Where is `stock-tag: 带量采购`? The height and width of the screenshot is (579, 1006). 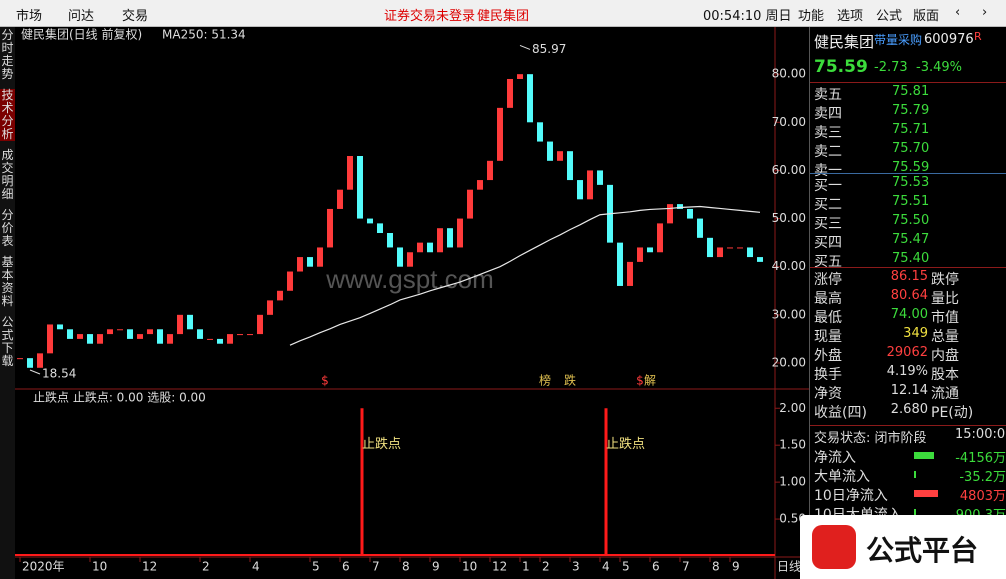
stock-tag: 带量采购 is located at coordinates (898, 40).